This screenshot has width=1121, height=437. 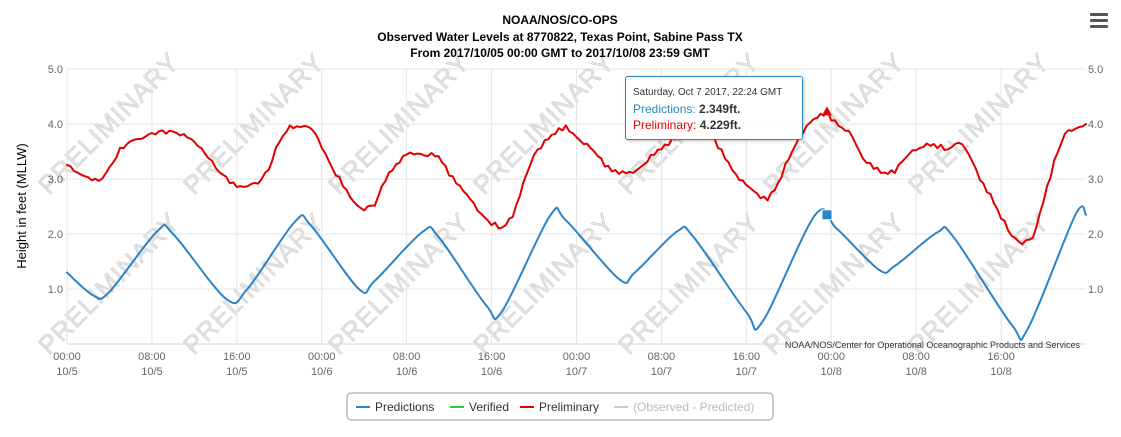 What do you see at coordinates (693, 407) in the screenshot?
I see `legend-label: (Observed - Predicted)` at bounding box center [693, 407].